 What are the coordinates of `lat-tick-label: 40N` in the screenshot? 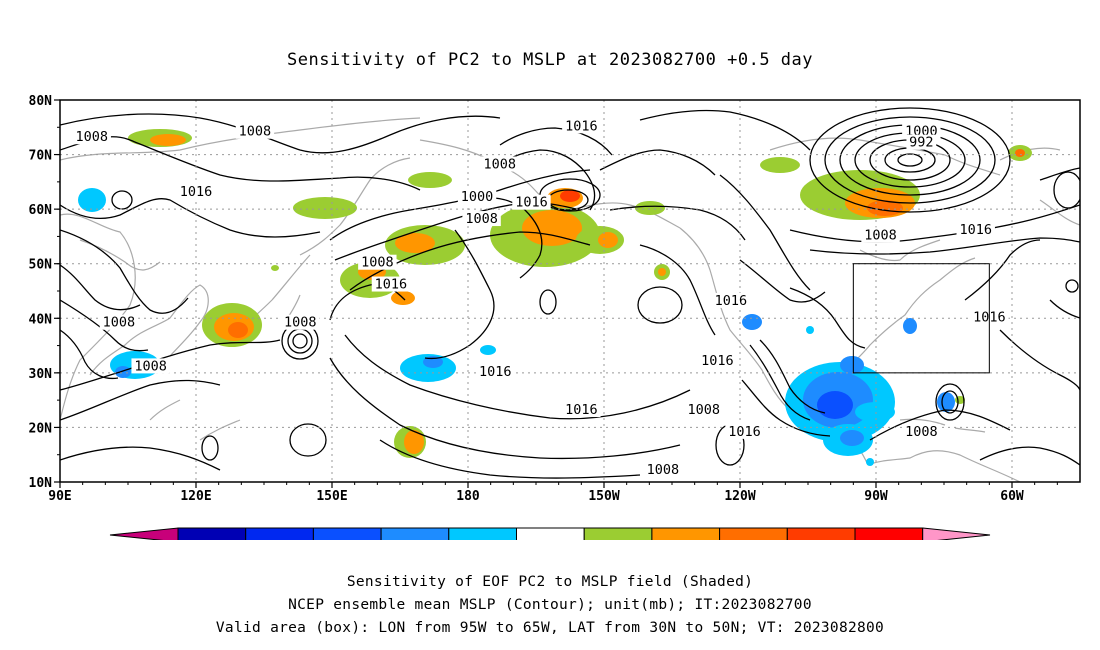 It's located at (41, 319).